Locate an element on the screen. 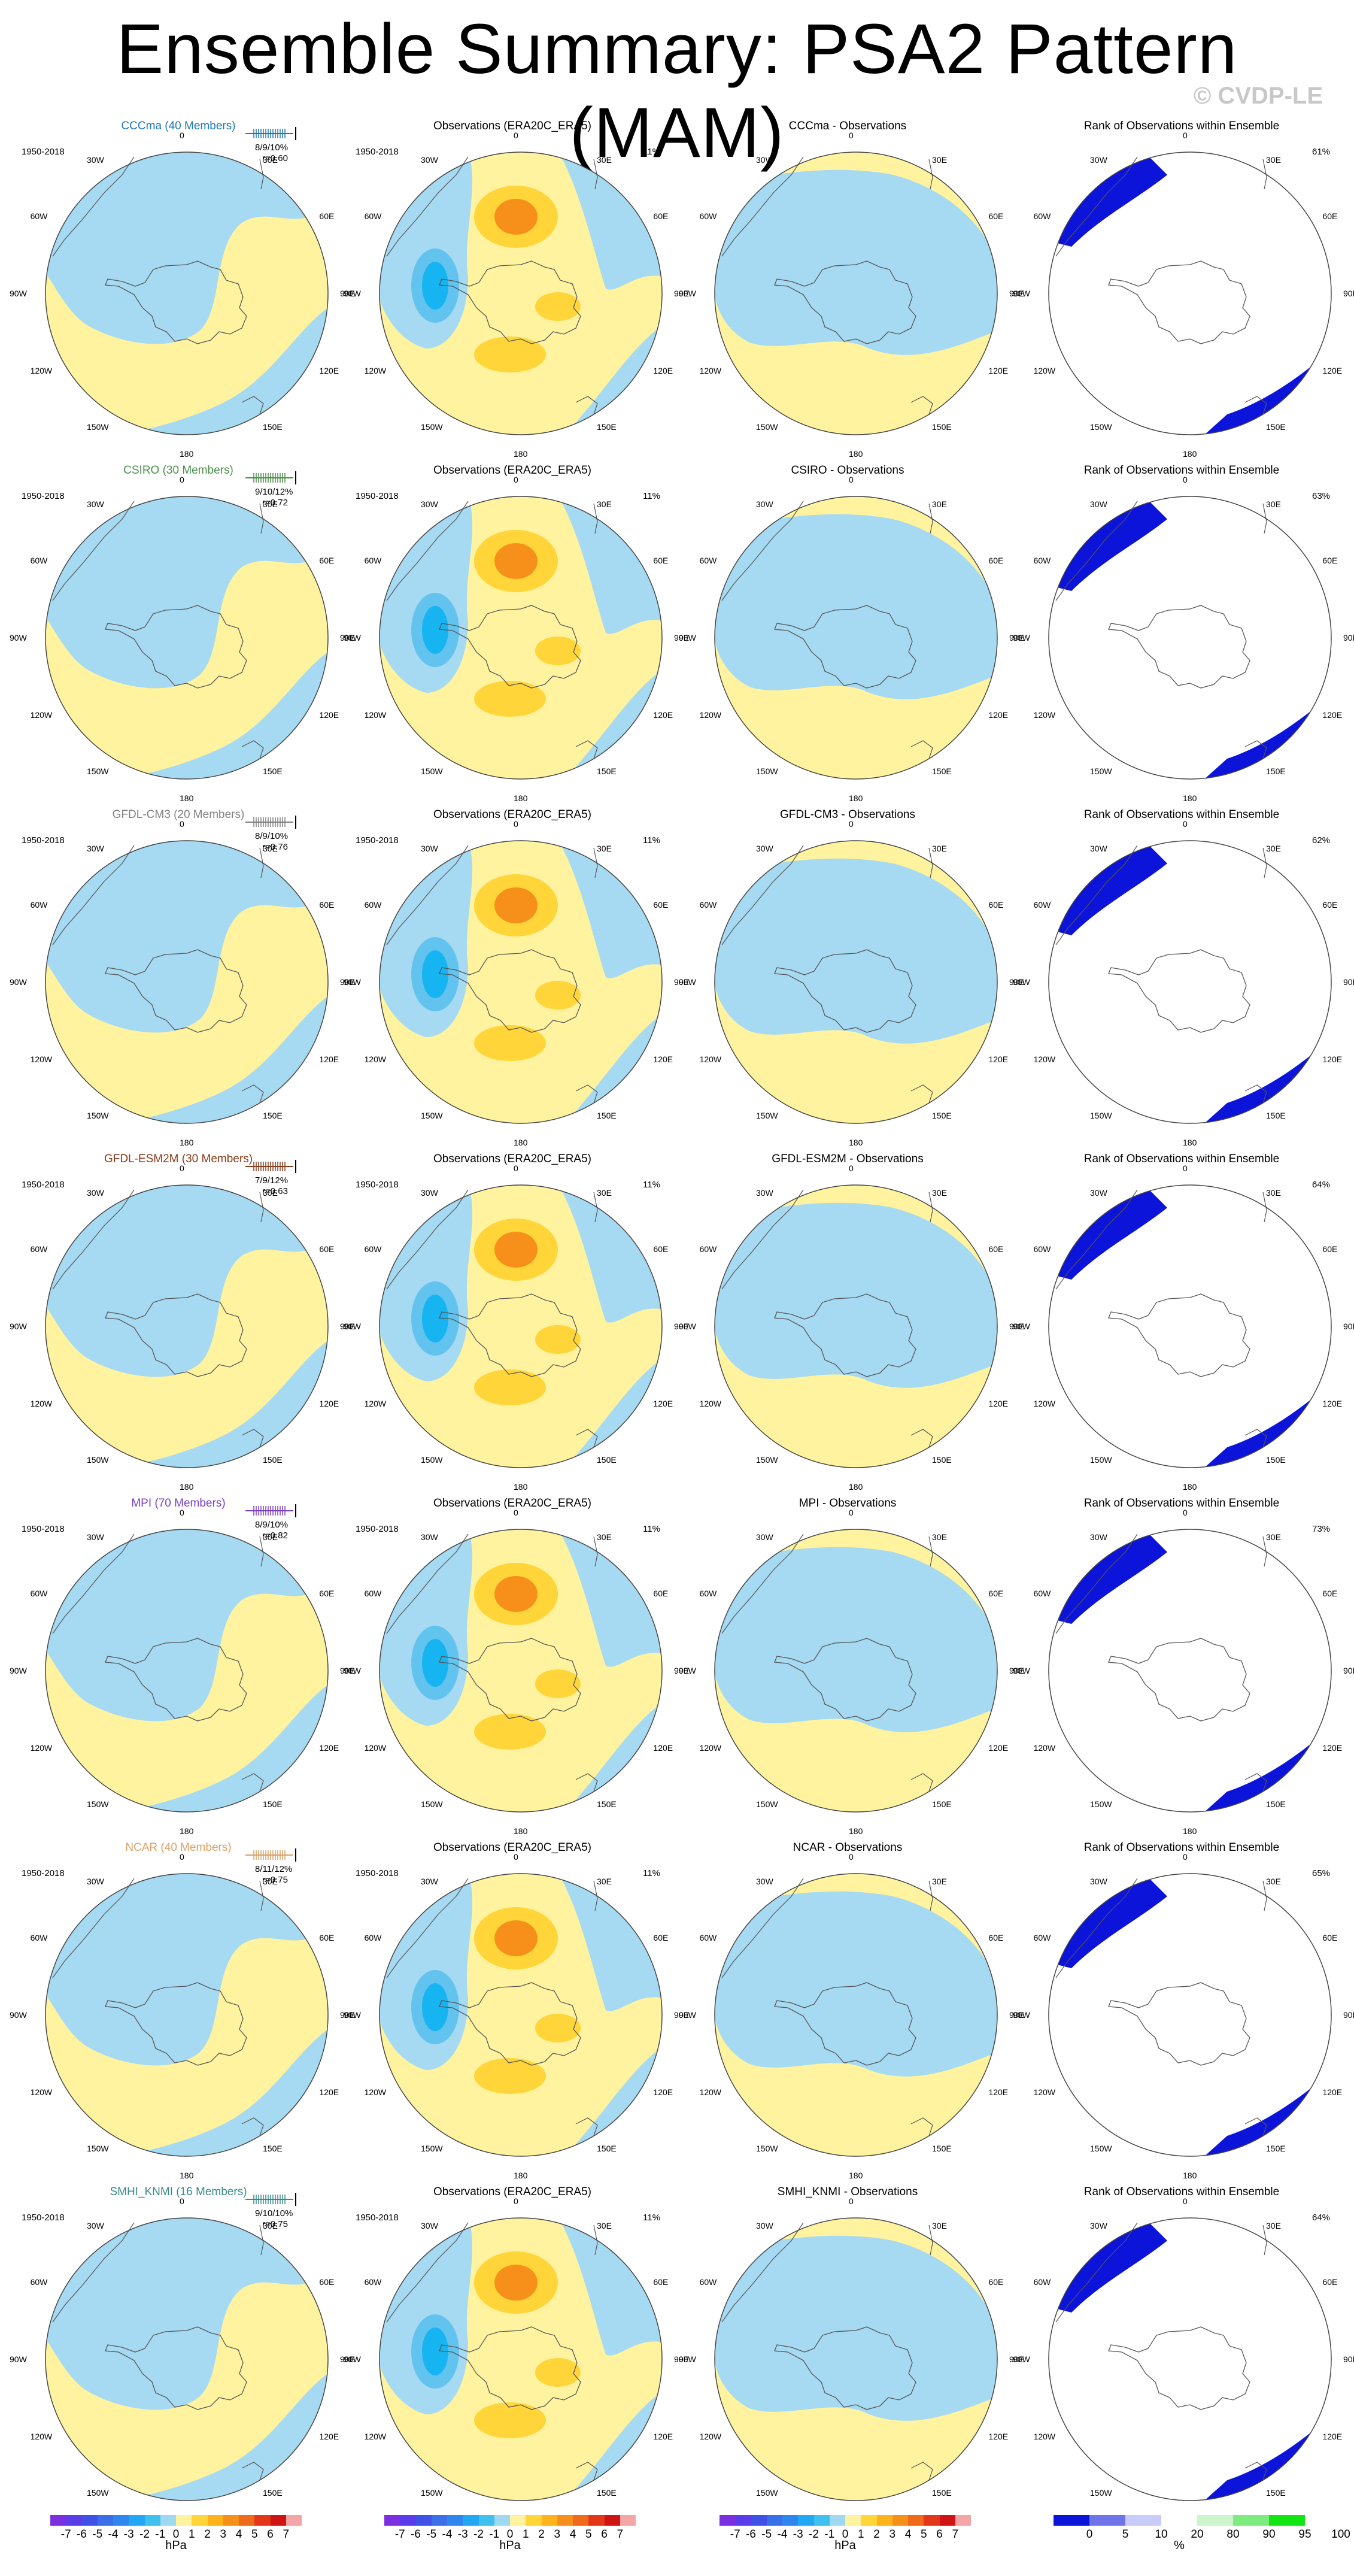  rank-title: Rank of Observations within Ensemble is located at coordinates (1181, 470).